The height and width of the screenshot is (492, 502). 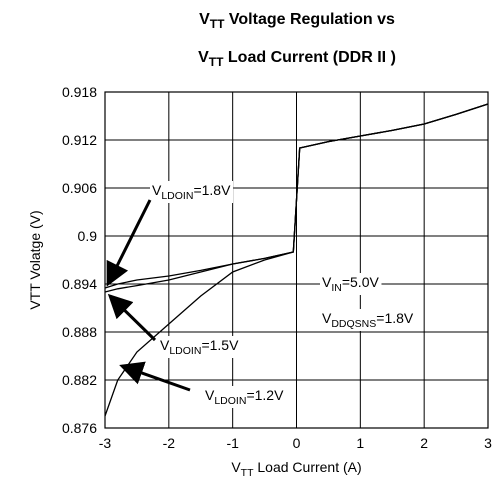 I want to click on y-tick-label: 0.894, so click(x=79, y=284).